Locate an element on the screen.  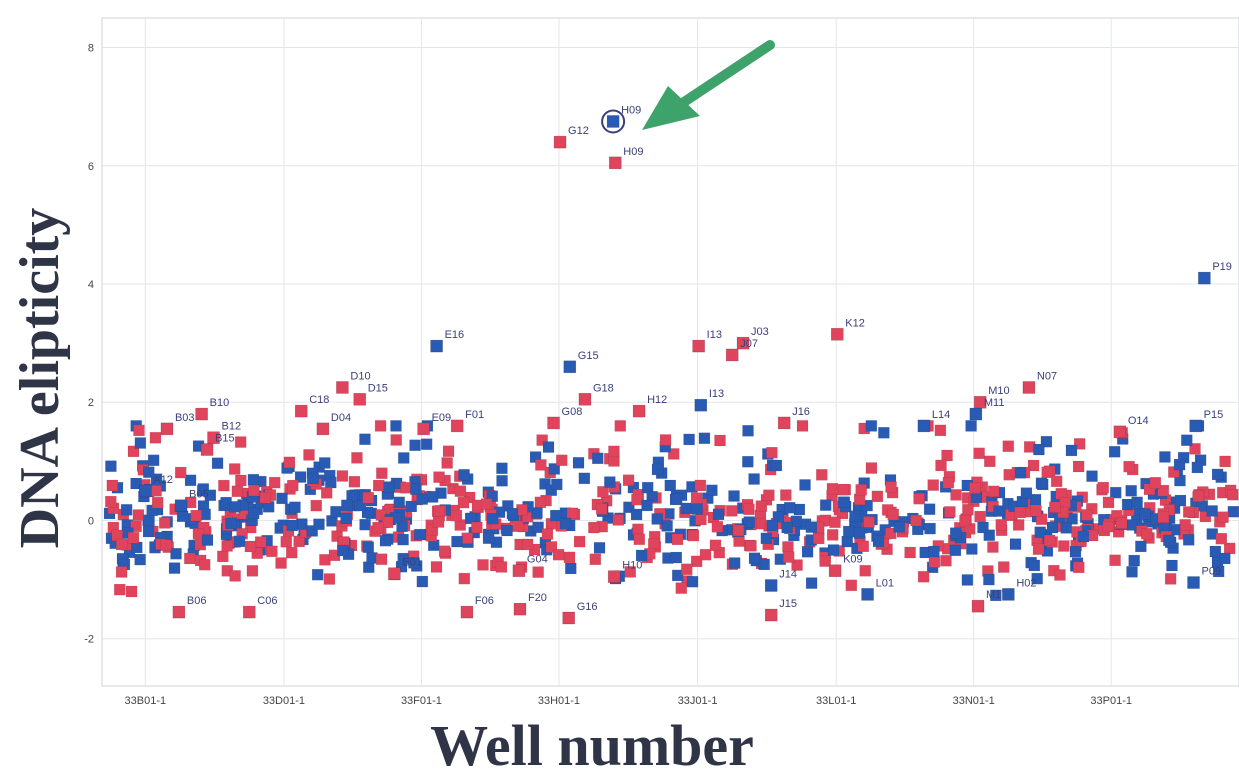
point-label: G12 is located at coordinates (578, 131).